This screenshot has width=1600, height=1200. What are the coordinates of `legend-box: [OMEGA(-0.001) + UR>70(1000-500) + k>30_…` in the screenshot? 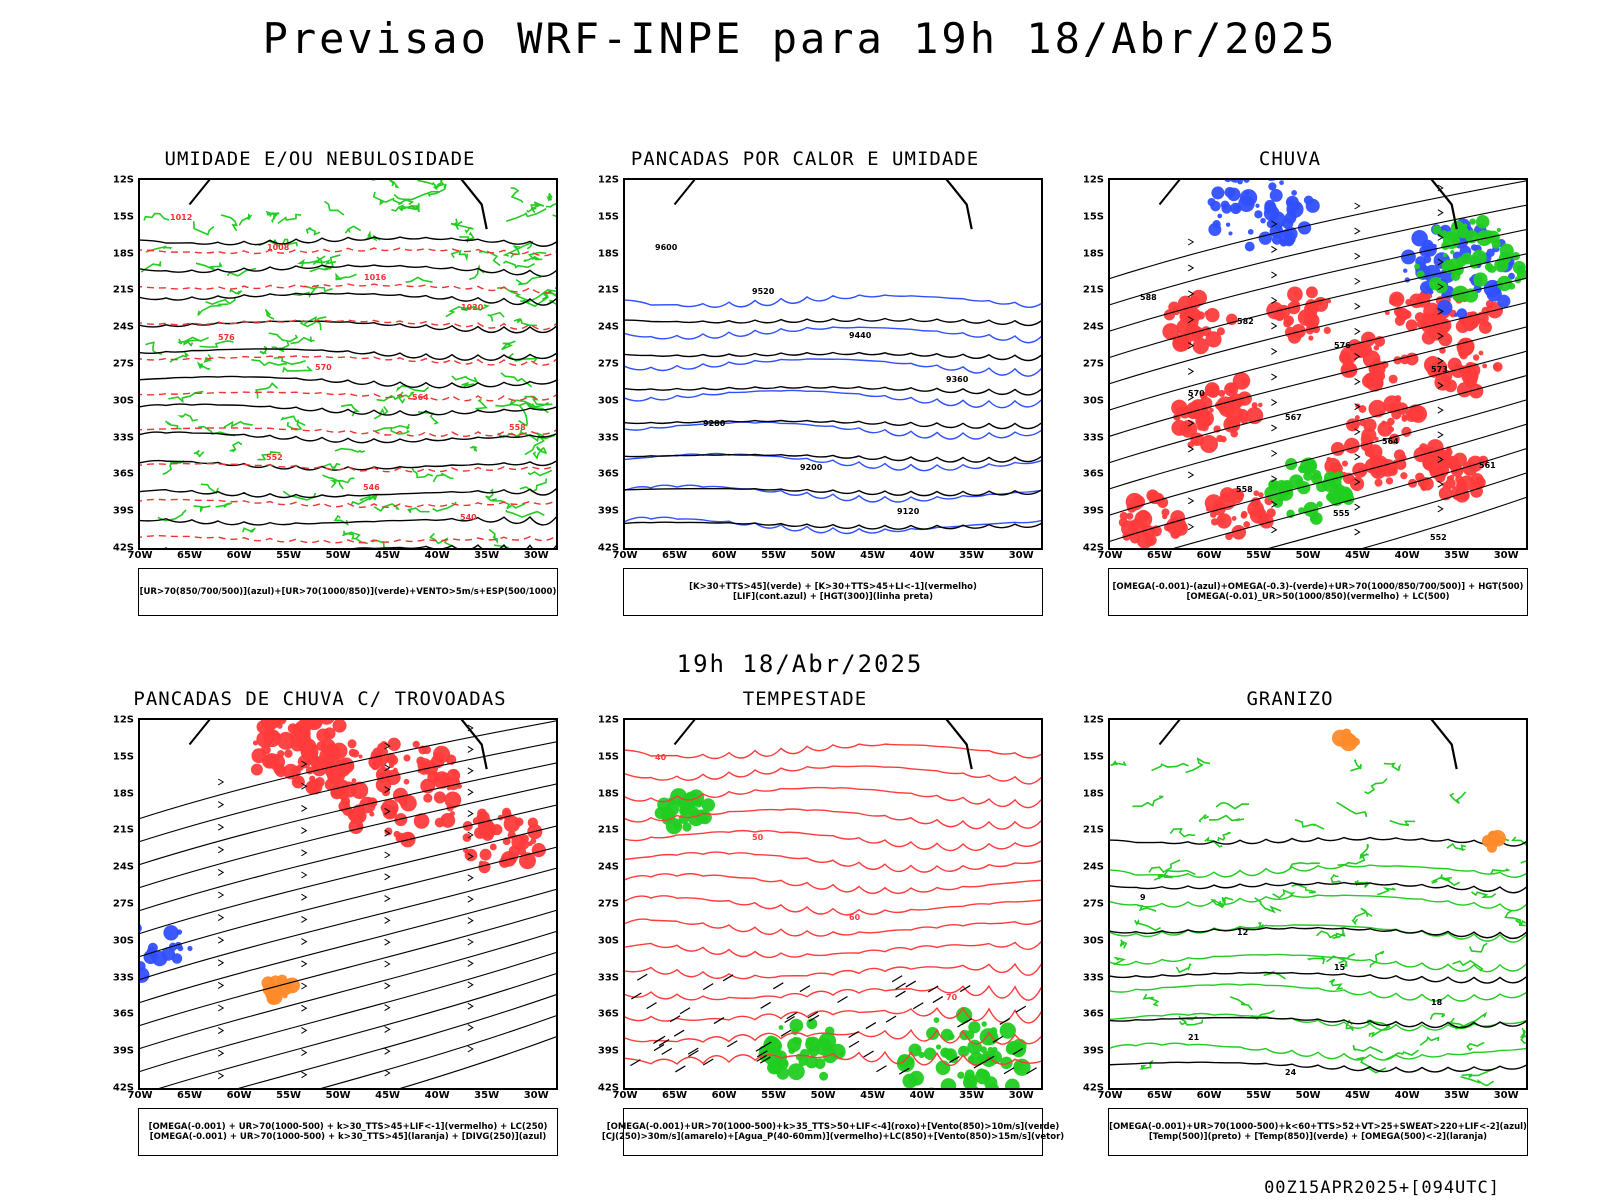 It's located at (348, 1132).